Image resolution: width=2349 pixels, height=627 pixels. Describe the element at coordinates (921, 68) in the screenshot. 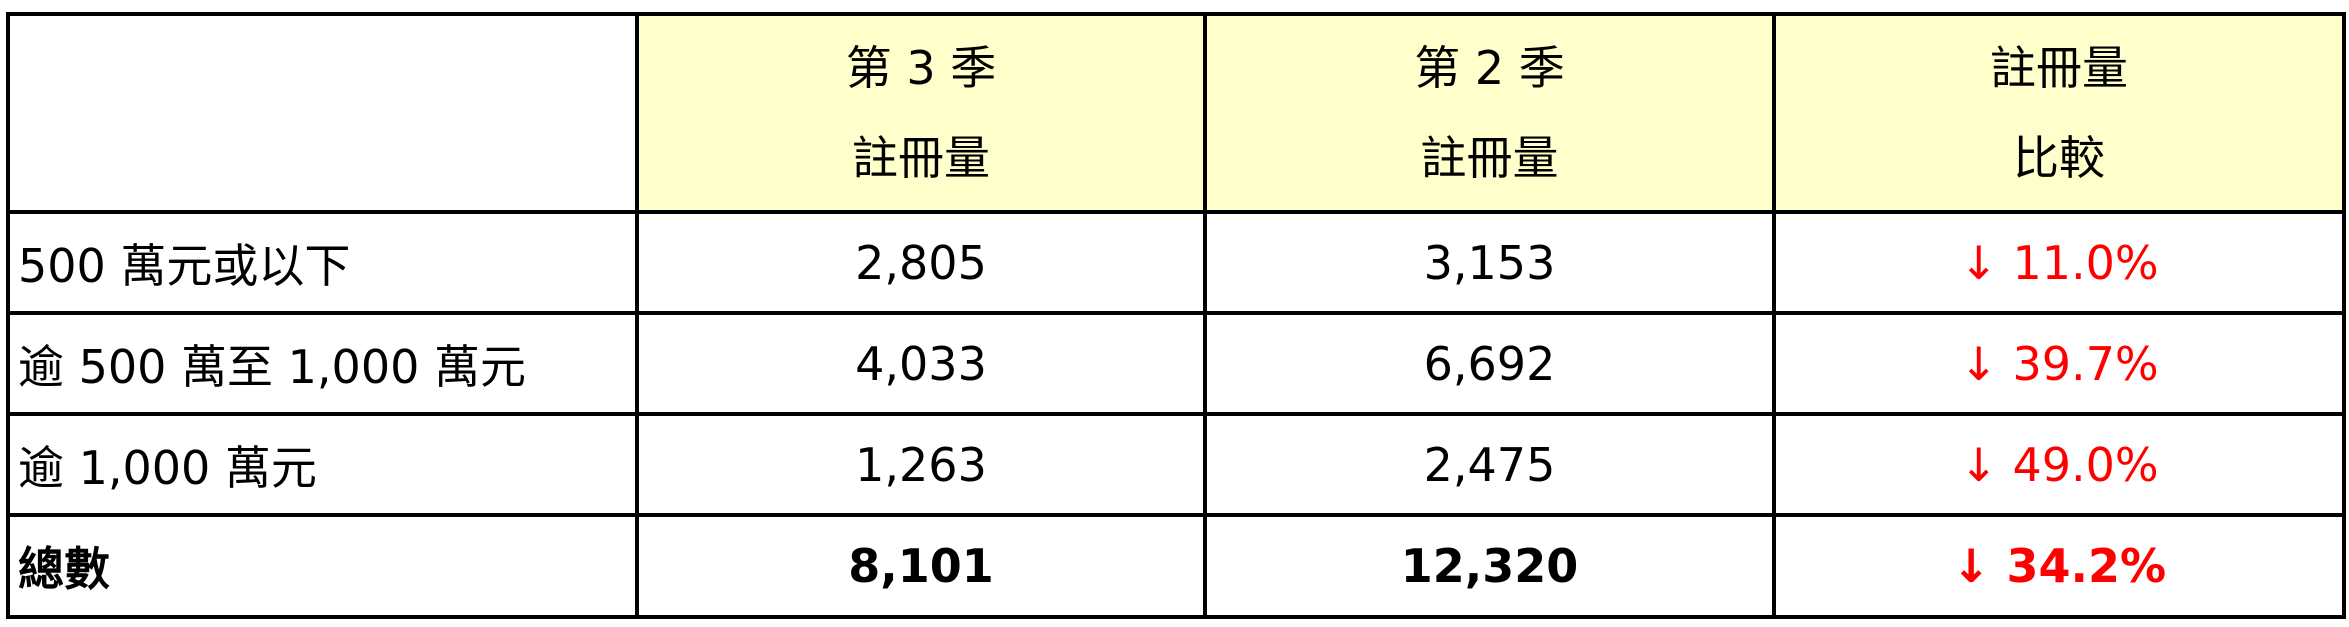

I see `header-q3-line1: 第 3 季` at that location.